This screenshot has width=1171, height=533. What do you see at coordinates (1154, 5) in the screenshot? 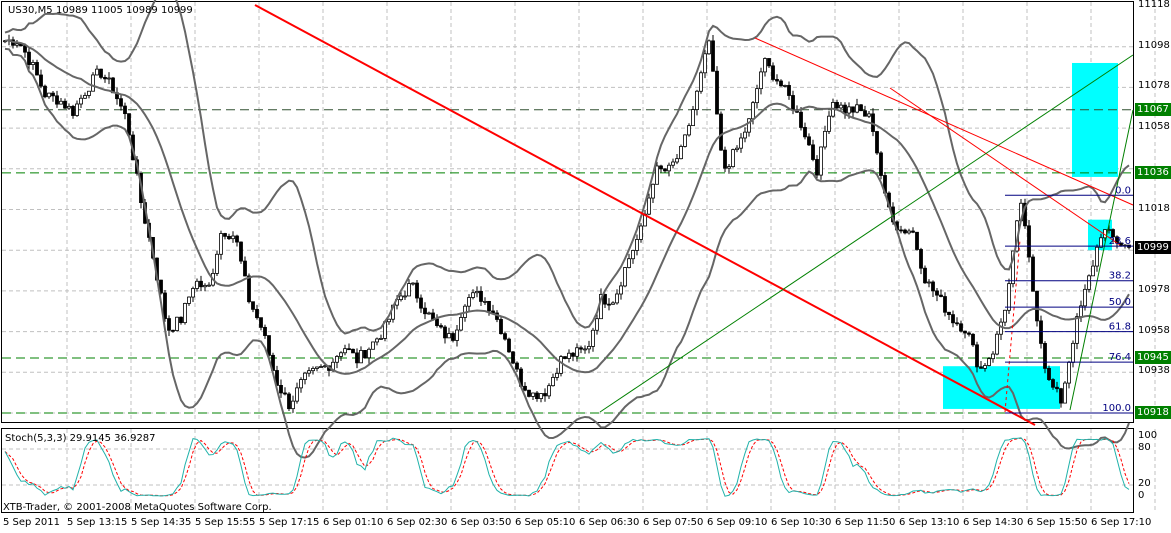
I see `price-axis-label: 11118` at bounding box center [1154, 5].